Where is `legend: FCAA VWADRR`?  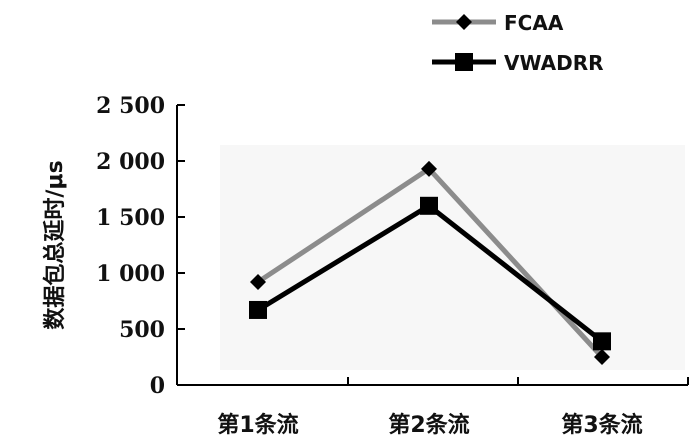 legend: FCAA VWADRR is located at coordinates (518, 43).